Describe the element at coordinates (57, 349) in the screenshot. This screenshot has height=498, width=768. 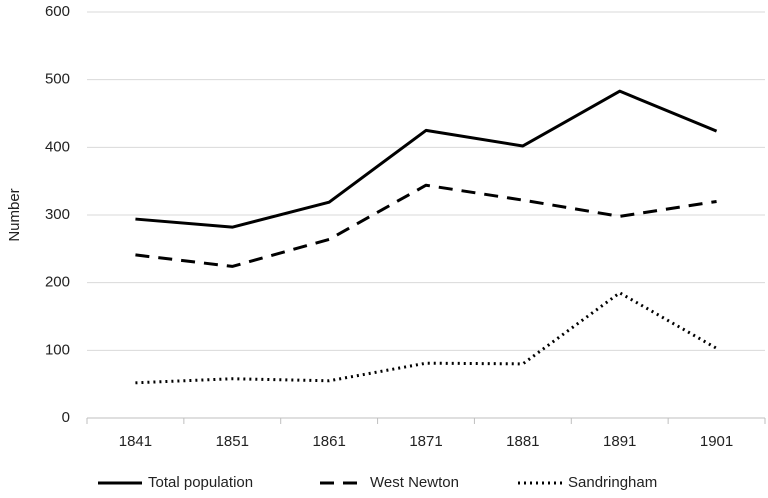
I see `y-tick-label: 100` at that location.